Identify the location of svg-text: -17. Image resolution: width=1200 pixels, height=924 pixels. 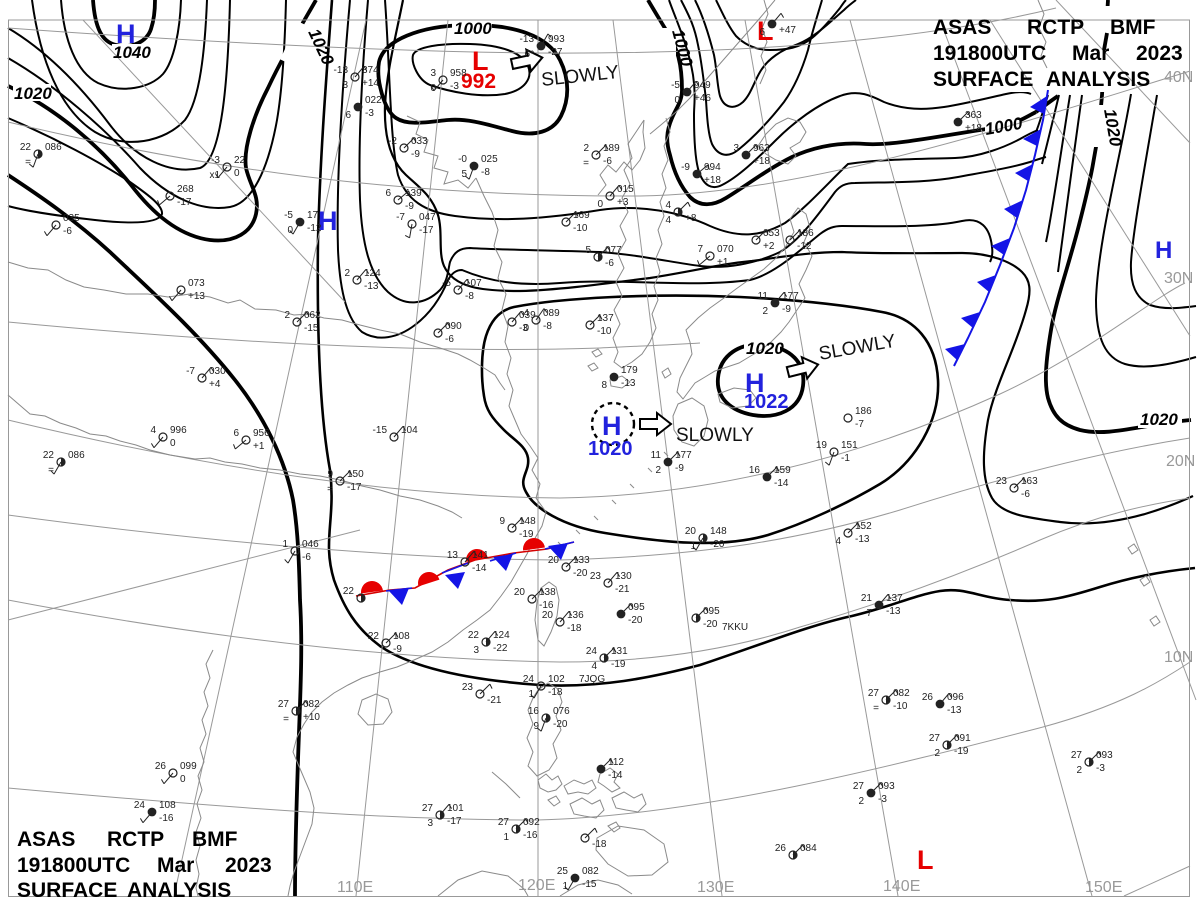
(184, 202).